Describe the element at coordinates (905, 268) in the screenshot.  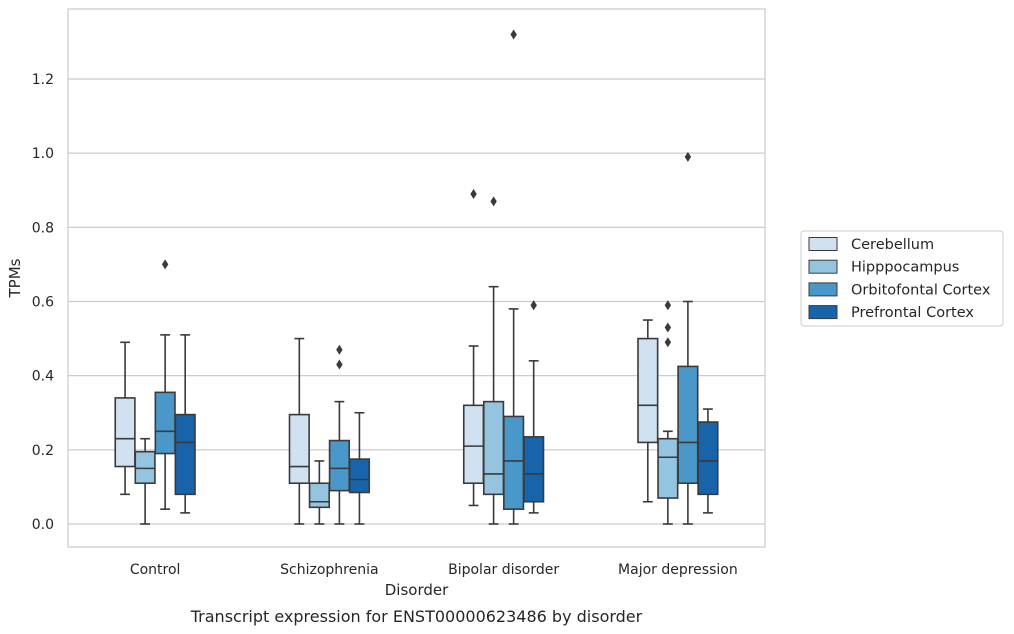
I see `legend-label: Hipppocampus` at that location.